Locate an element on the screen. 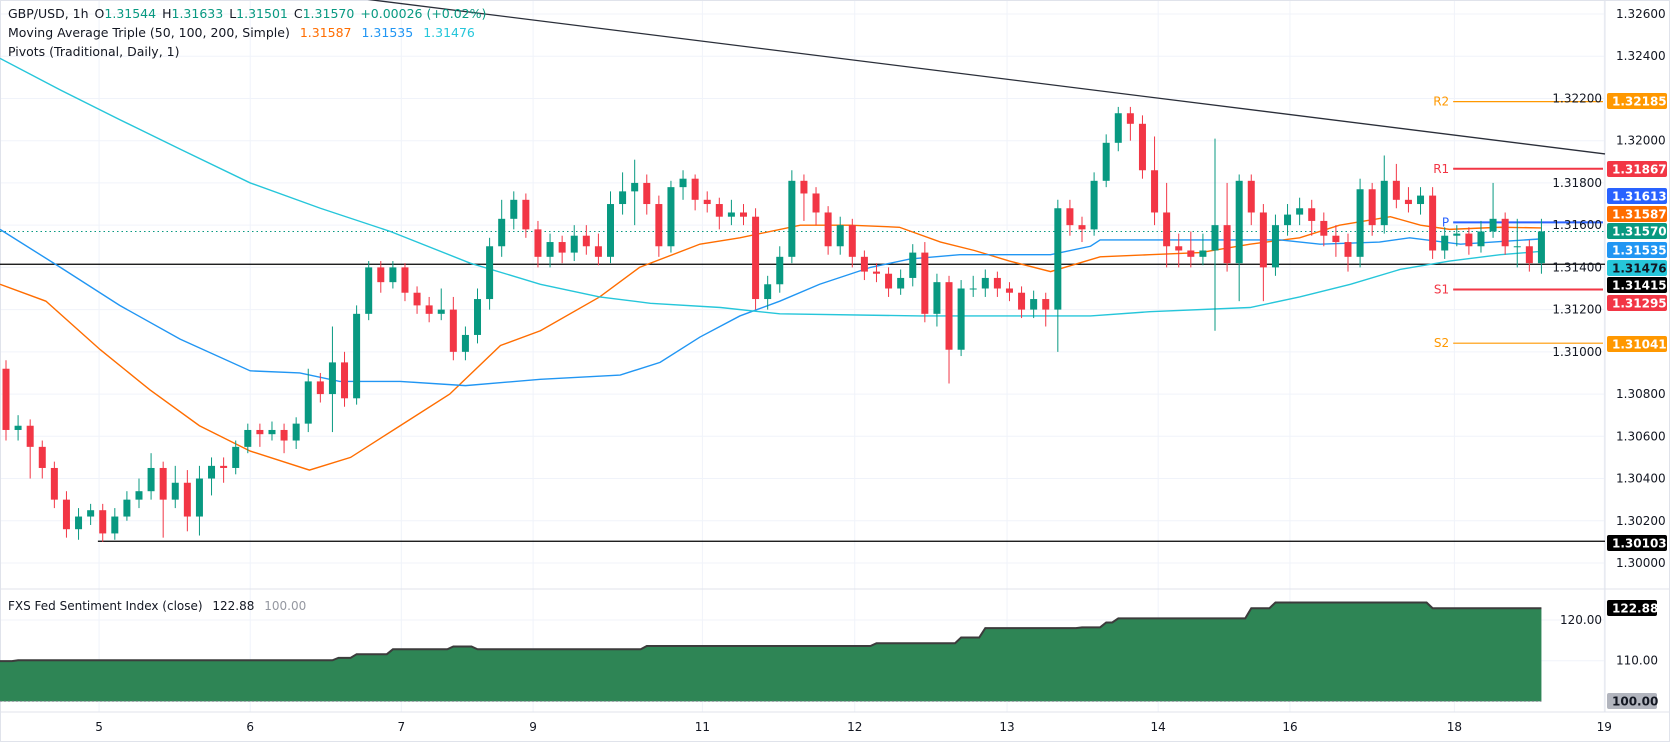 The width and height of the screenshot is (1670, 742). pivots-title: Pivots (Traditional, Daily, 1) is located at coordinates (94, 51).